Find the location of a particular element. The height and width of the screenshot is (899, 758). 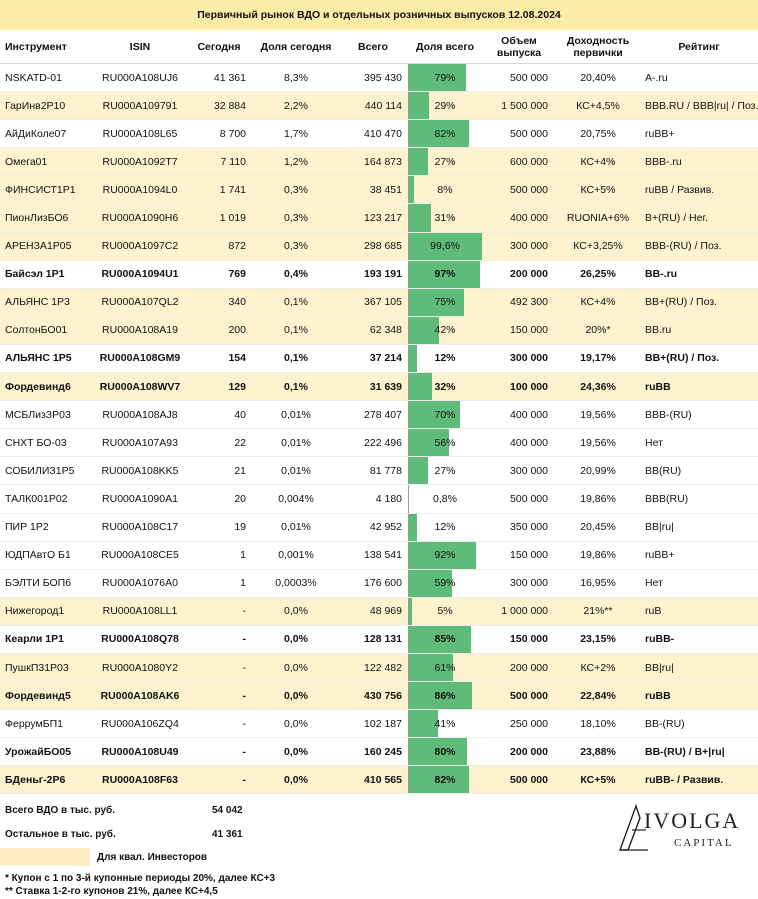

cell-rating: BBB-.ru is located at coordinates (699, 162).